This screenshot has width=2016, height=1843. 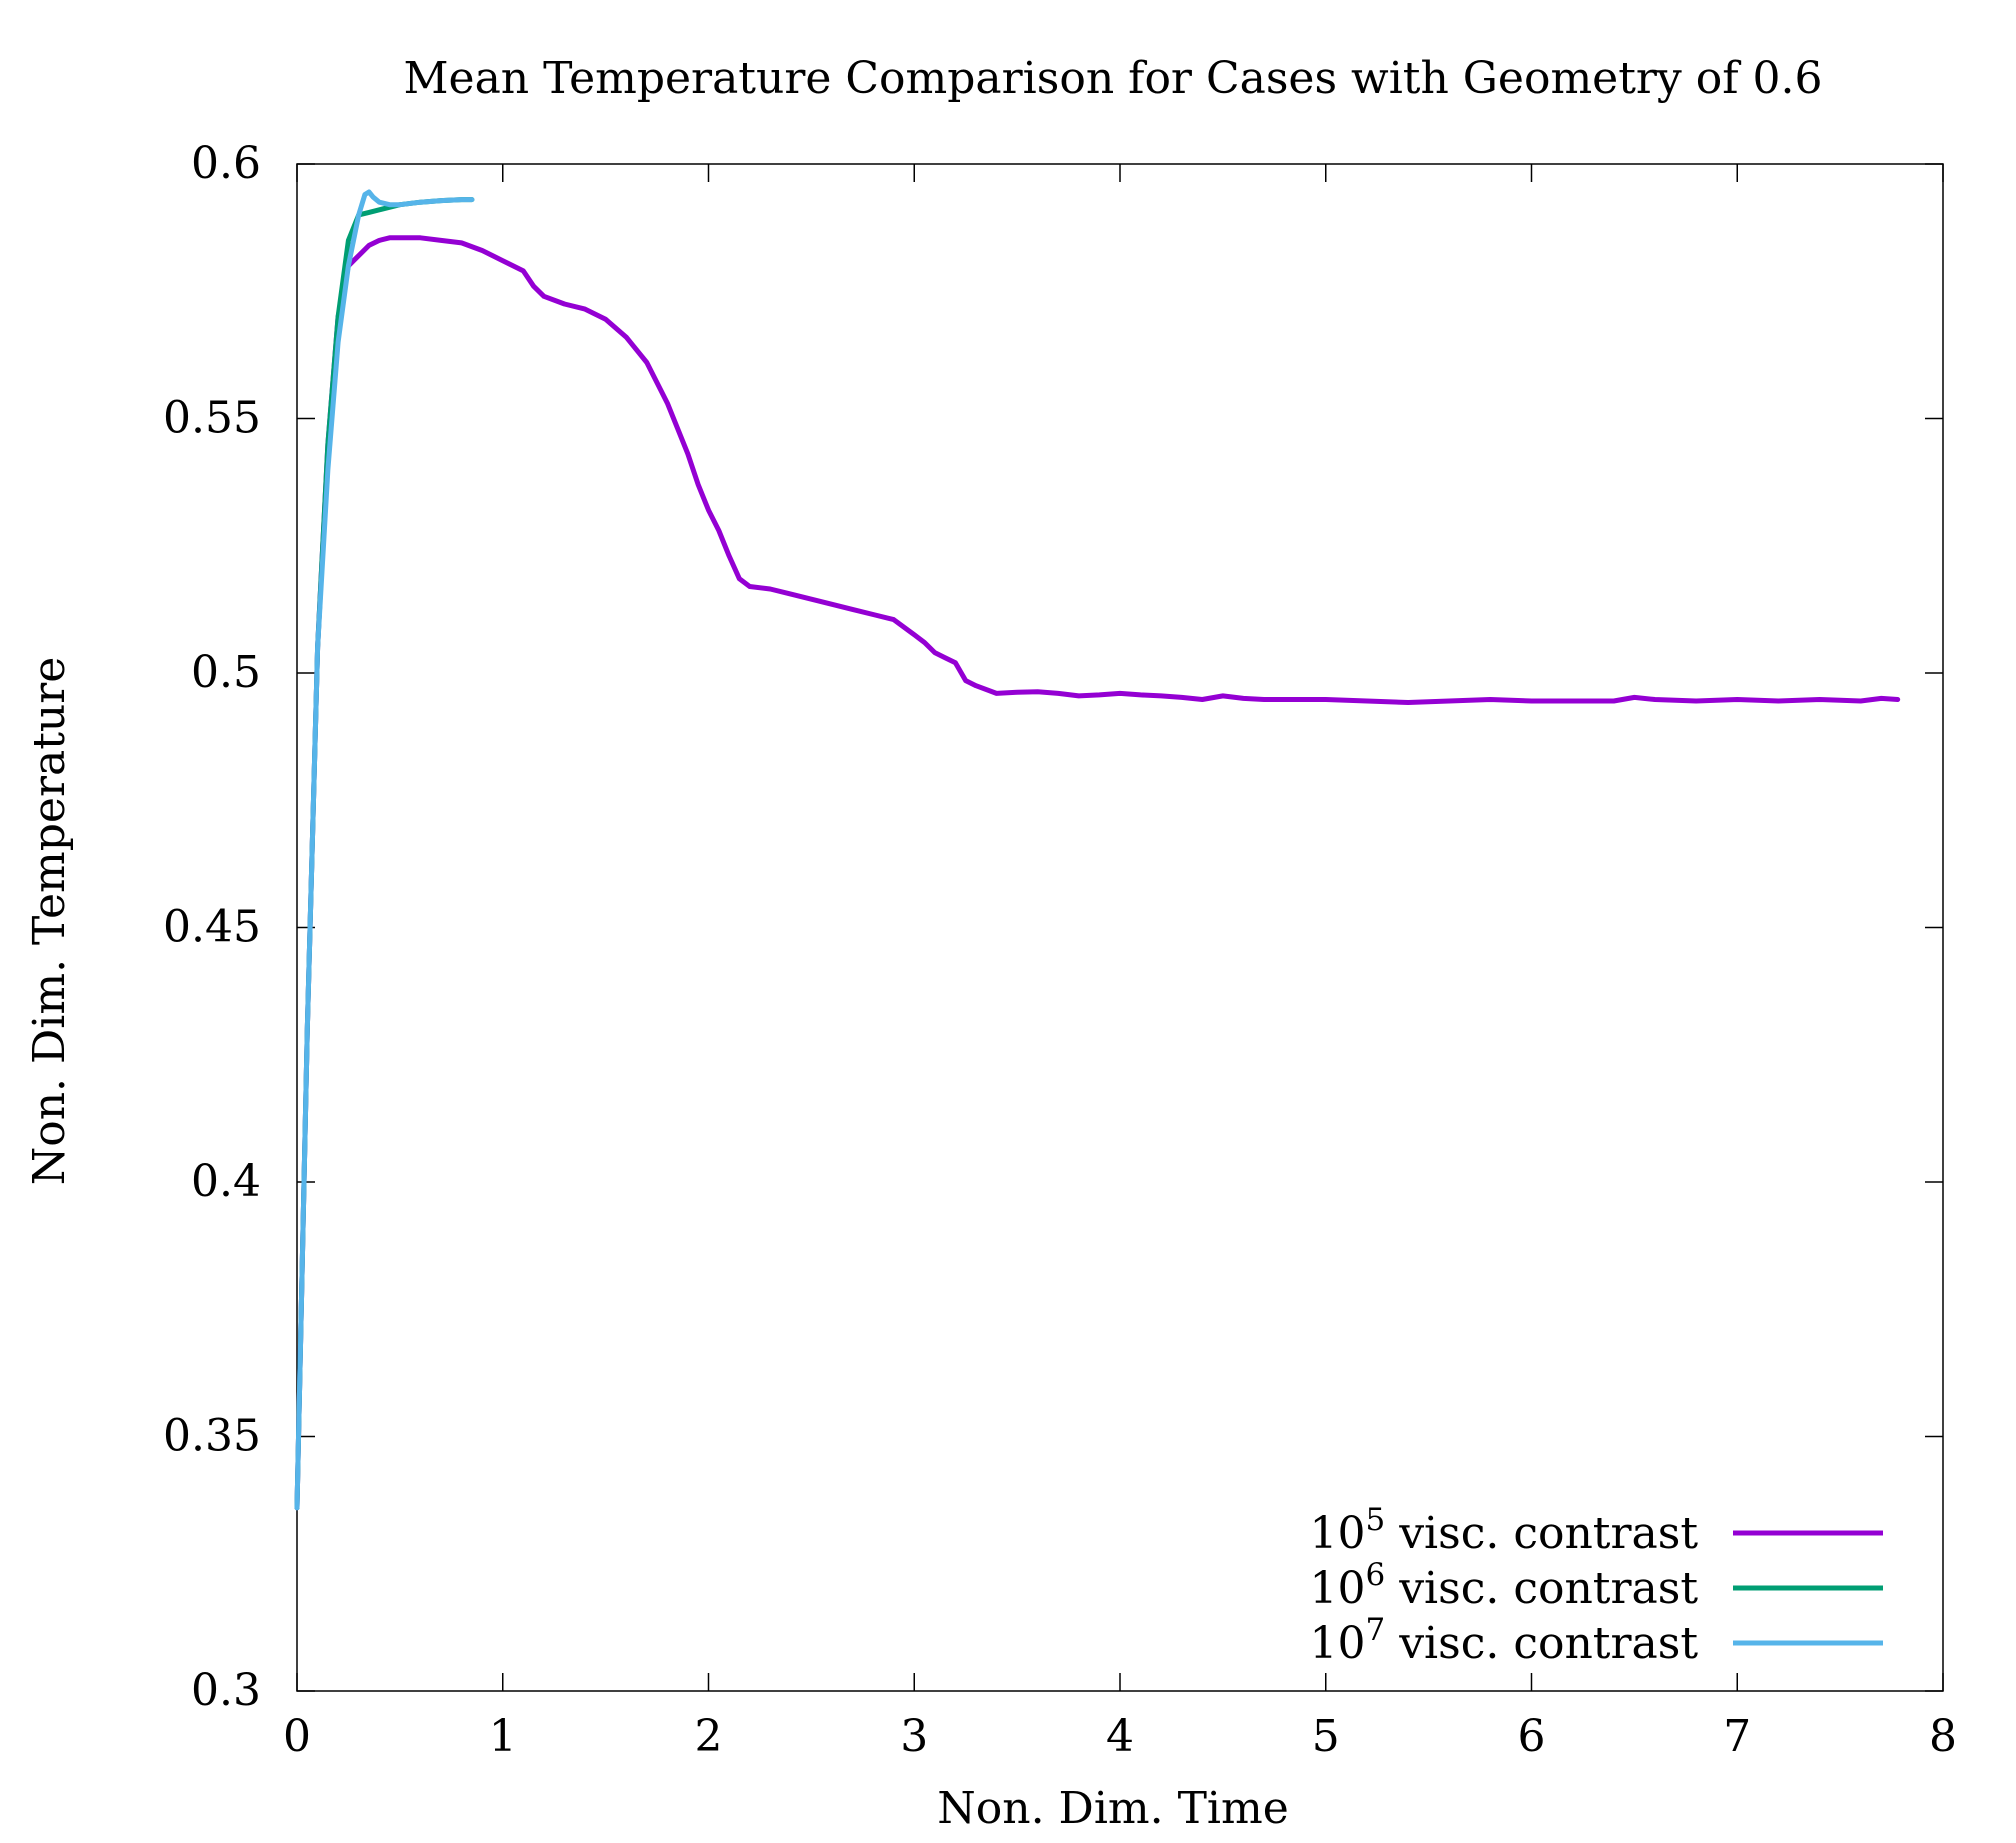 I want to click on y-tick-label: 0.45, so click(x=212, y=927).